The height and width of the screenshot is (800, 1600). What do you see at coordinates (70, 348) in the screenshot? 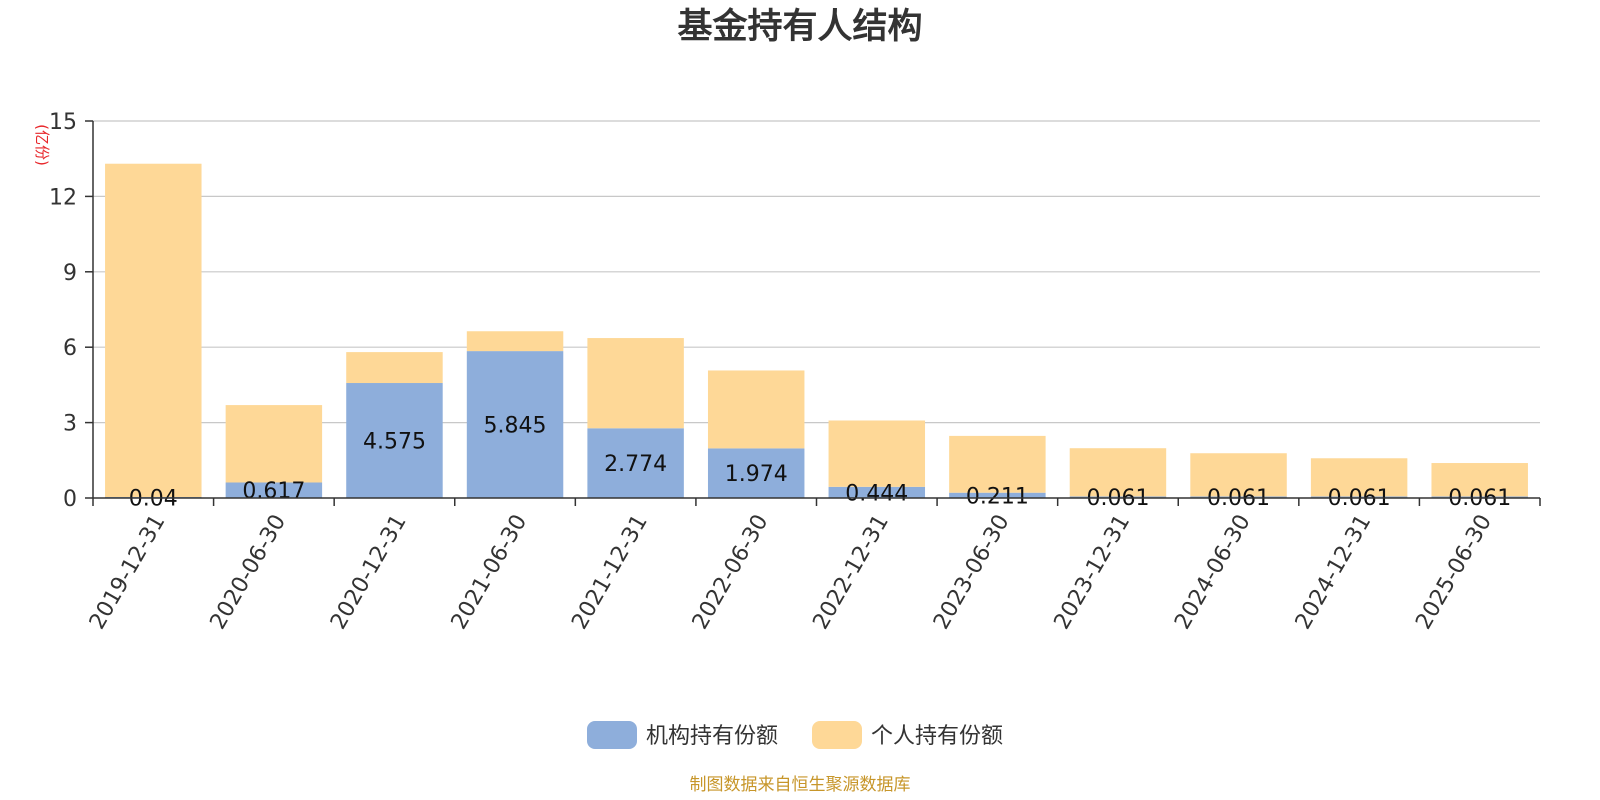
I see `y-tick-label: 6` at bounding box center [70, 348].